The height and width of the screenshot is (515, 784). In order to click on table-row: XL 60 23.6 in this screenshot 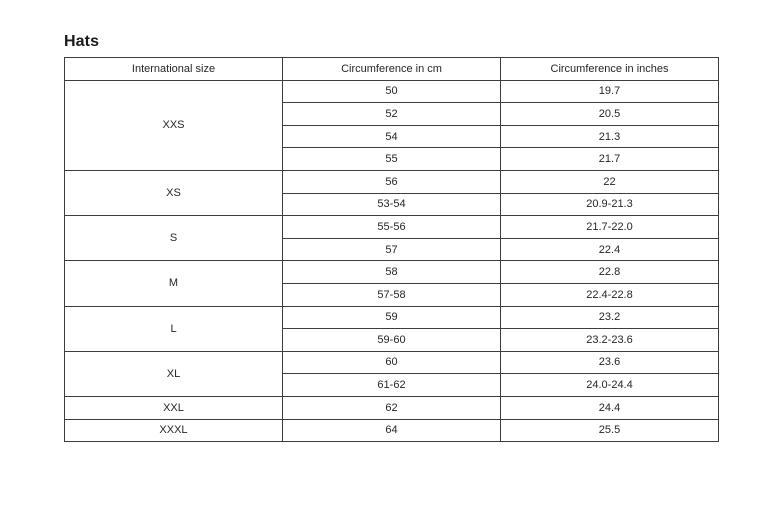, I will do `click(391, 373)`.